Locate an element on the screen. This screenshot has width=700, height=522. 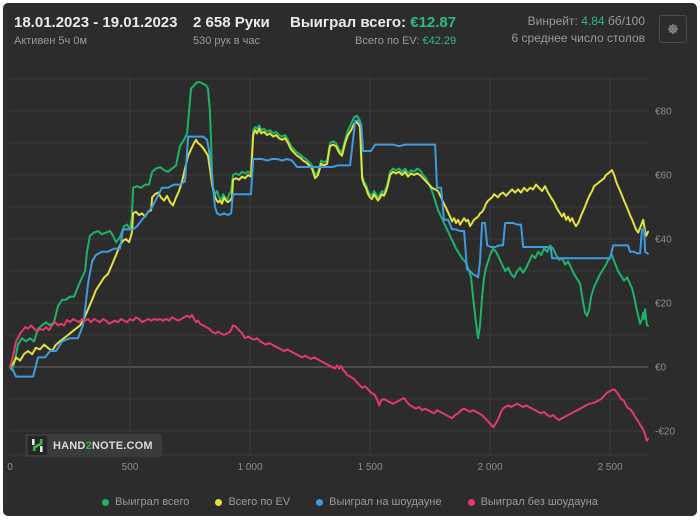
won-total-value: €12.87 is located at coordinates (433, 22).